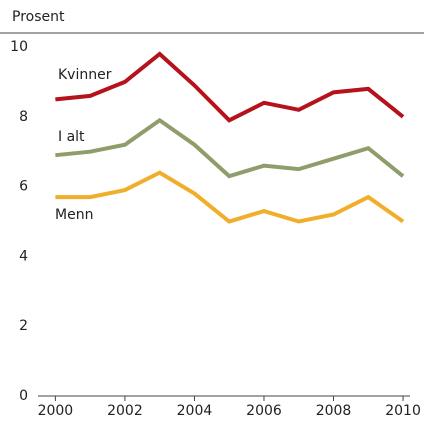  What do you see at coordinates (74, 215) in the screenshot?
I see `series-label: Menn` at bounding box center [74, 215].